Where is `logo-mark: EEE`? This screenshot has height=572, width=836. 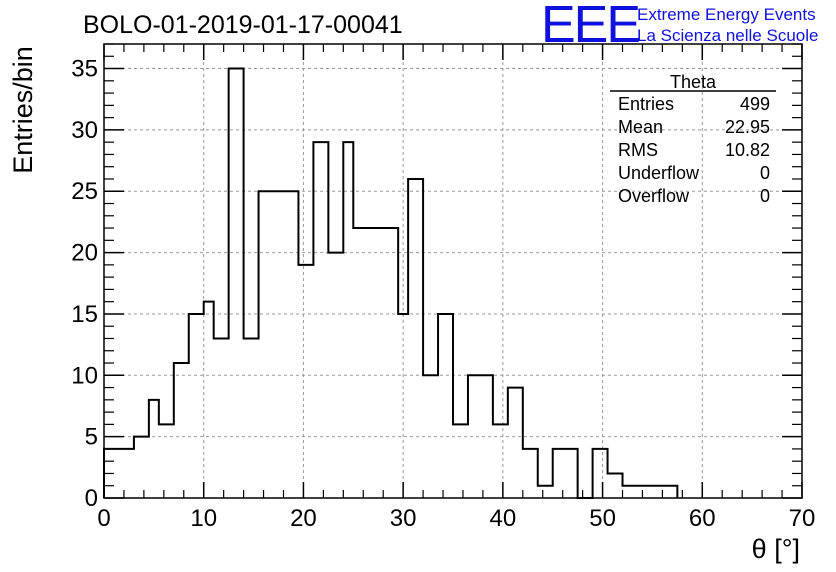
logo-mark: EEE is located at coordinates (590, 27).